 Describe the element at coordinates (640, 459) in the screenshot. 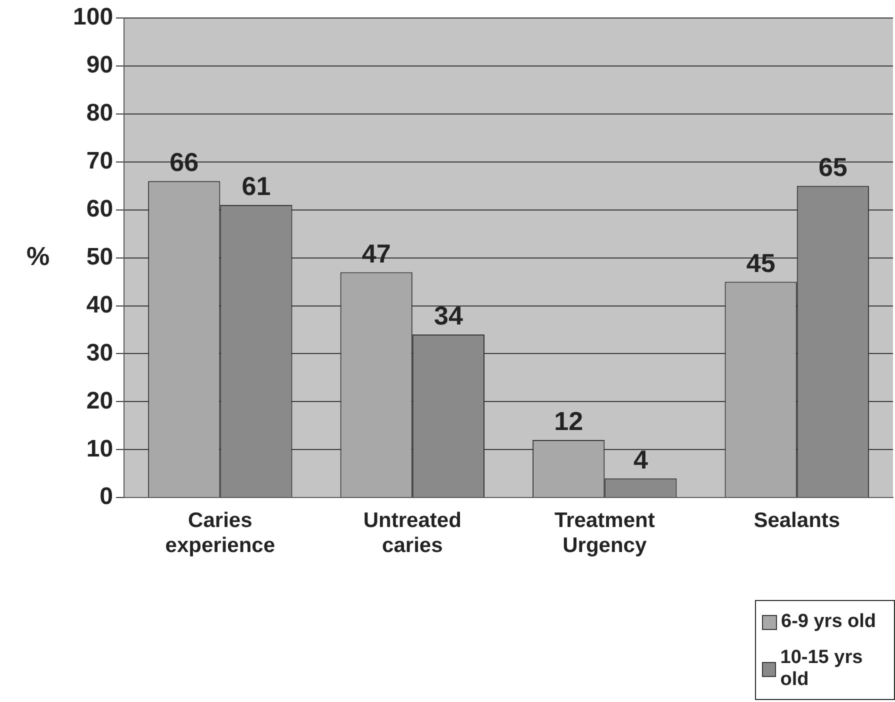

I see `data-label: 4` at that location.